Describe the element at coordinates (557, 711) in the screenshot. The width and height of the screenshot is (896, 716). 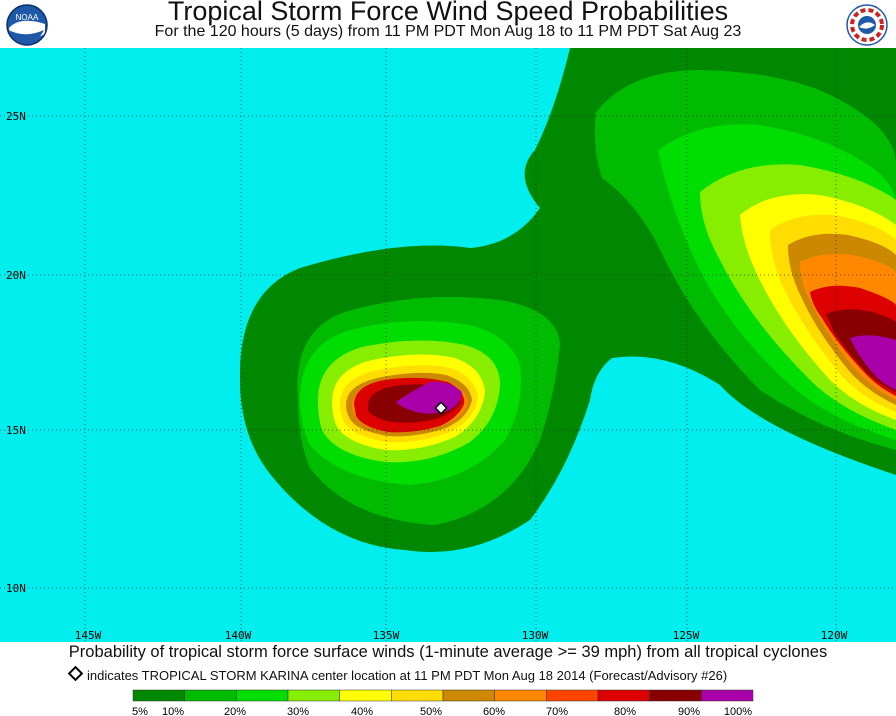
I see `legend-label: 70%` at that location.